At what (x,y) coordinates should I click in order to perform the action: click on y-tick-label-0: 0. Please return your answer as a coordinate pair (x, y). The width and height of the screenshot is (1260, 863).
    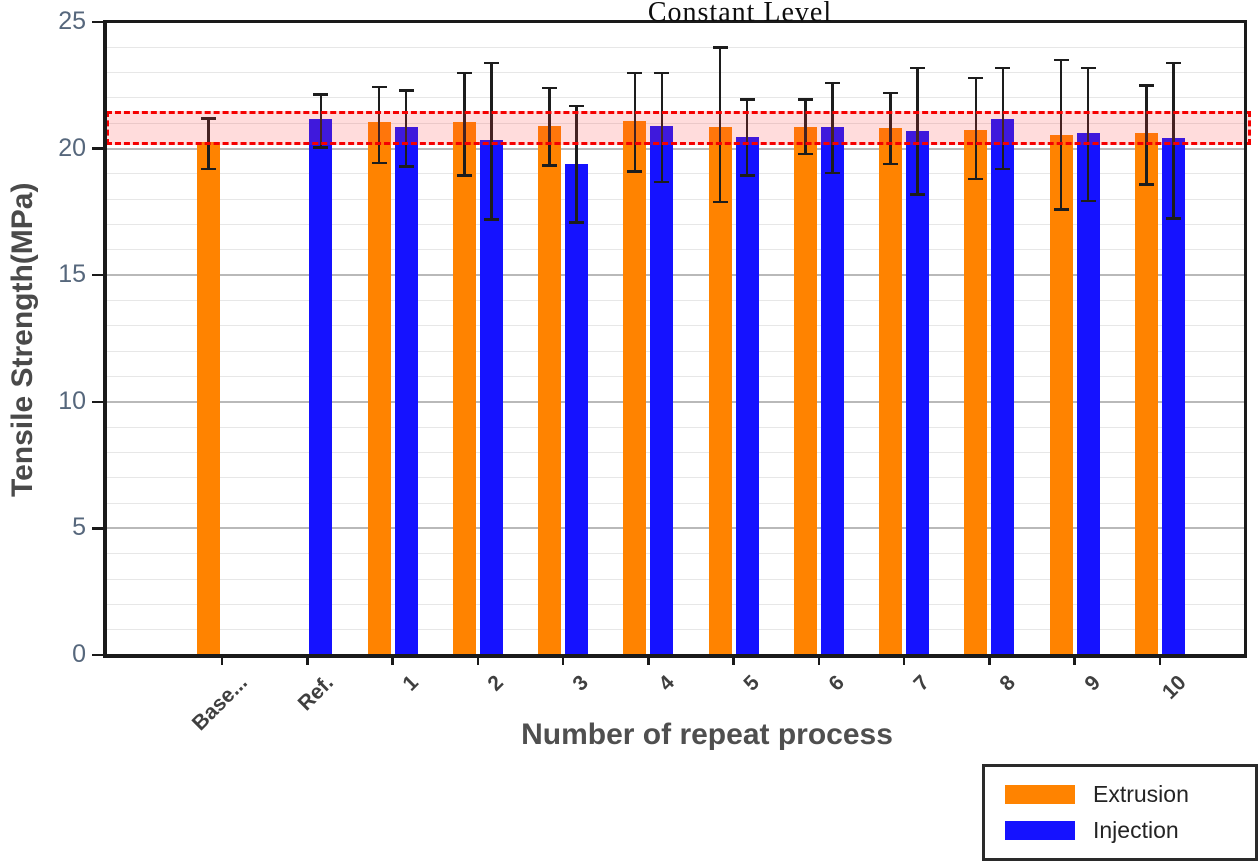
    Looking at the image, I should click on (79, 654).